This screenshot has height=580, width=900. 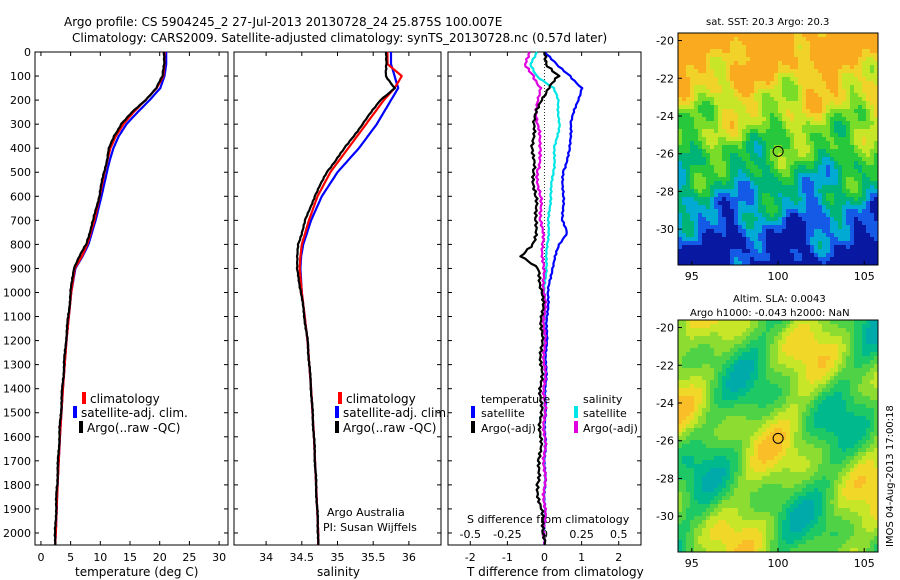 I want to click on argo-position-marker, so click(x=778, y=151).